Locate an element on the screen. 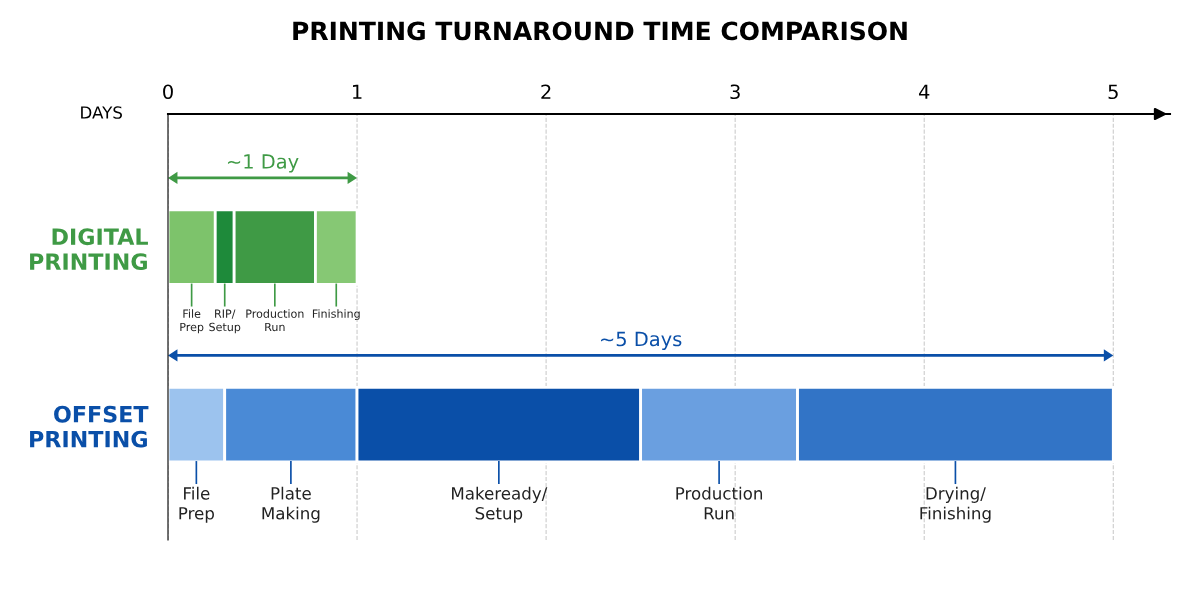 The image size is (1200, 600). annotation: ~5 Days is located at coordinates (641, 341).